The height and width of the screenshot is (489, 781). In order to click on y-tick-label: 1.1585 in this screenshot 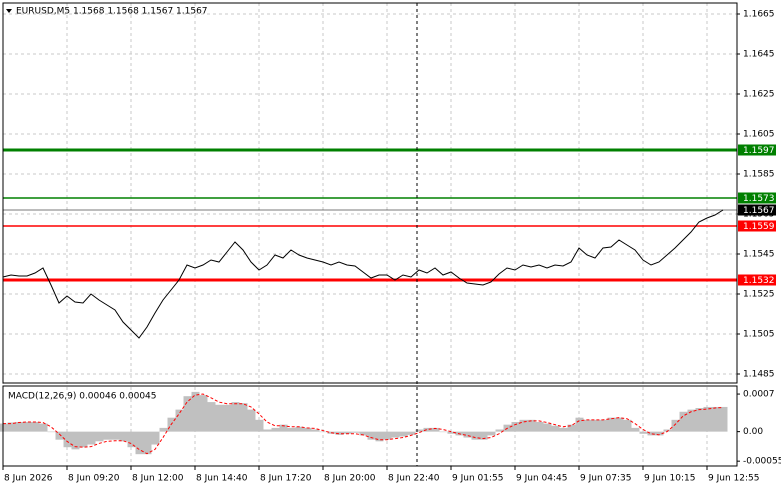, I will do `click(759, 175)`.